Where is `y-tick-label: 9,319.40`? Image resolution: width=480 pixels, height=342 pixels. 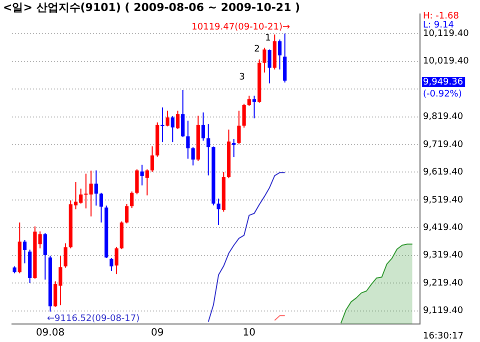
y-tick-label: 9,319.40 is located at coordinates (443, 255).